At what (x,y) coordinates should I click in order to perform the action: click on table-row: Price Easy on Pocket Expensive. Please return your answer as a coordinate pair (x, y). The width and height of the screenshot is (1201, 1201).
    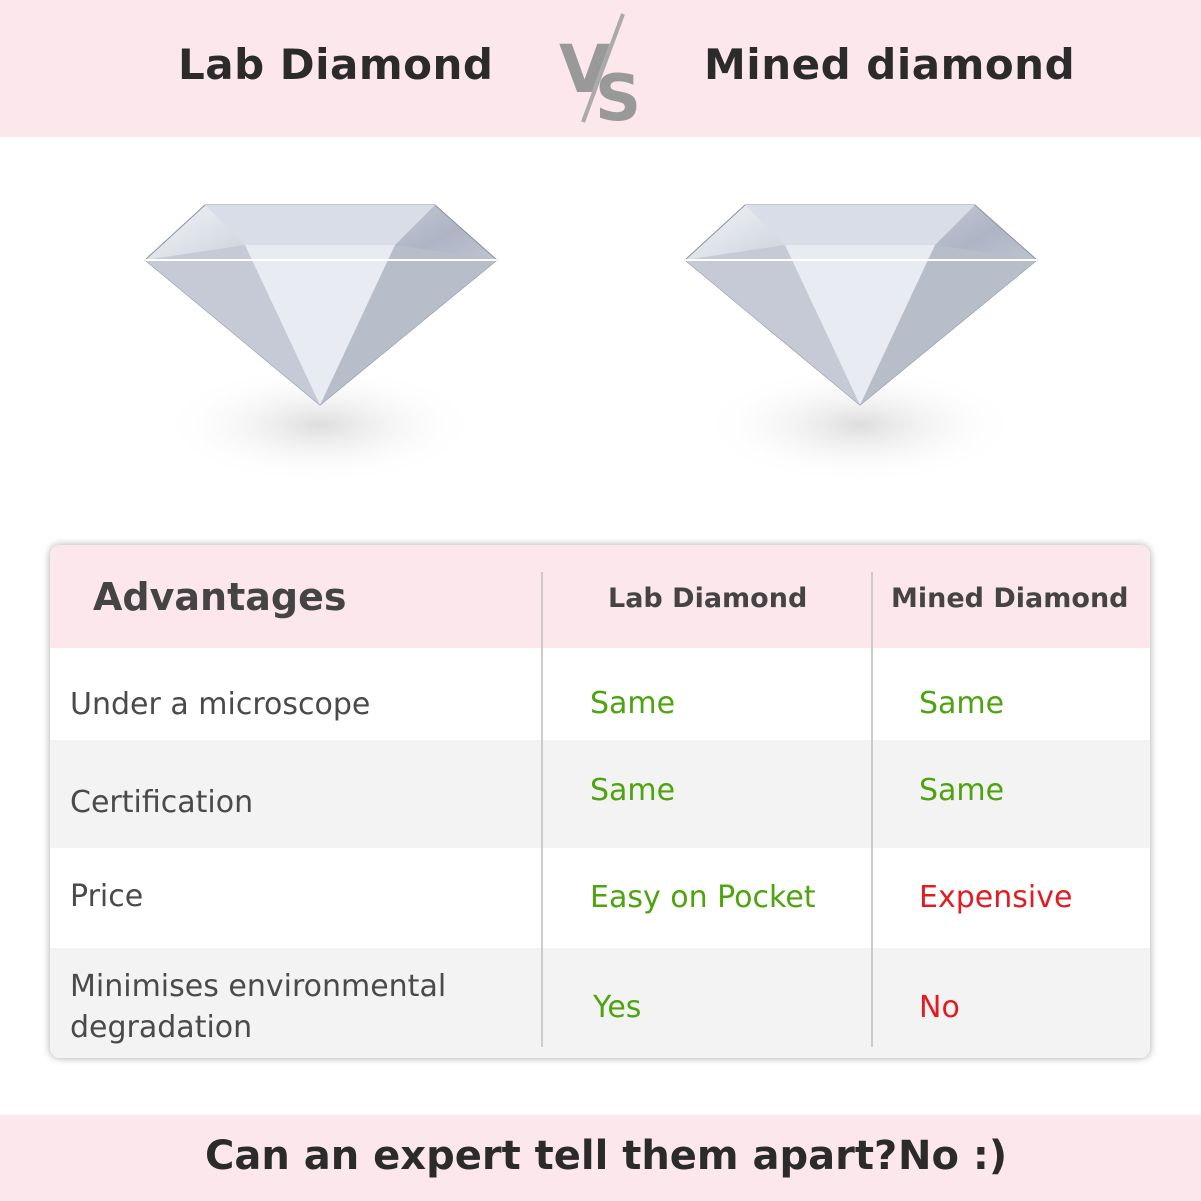
    Looking at the image, I should click on (600, 898).